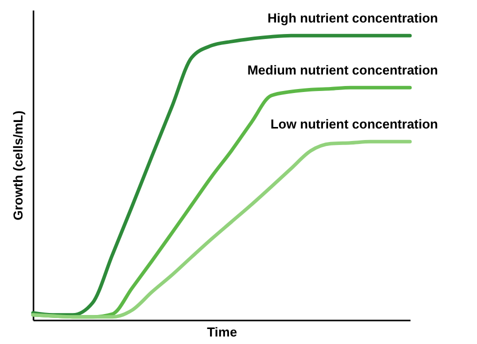 The image size is (477, 344). What do you see at coordinates (18, 165) in the screenshot?
I see `y-axis-title: Growth (cells/mL)` at bounding box center [18, 165].